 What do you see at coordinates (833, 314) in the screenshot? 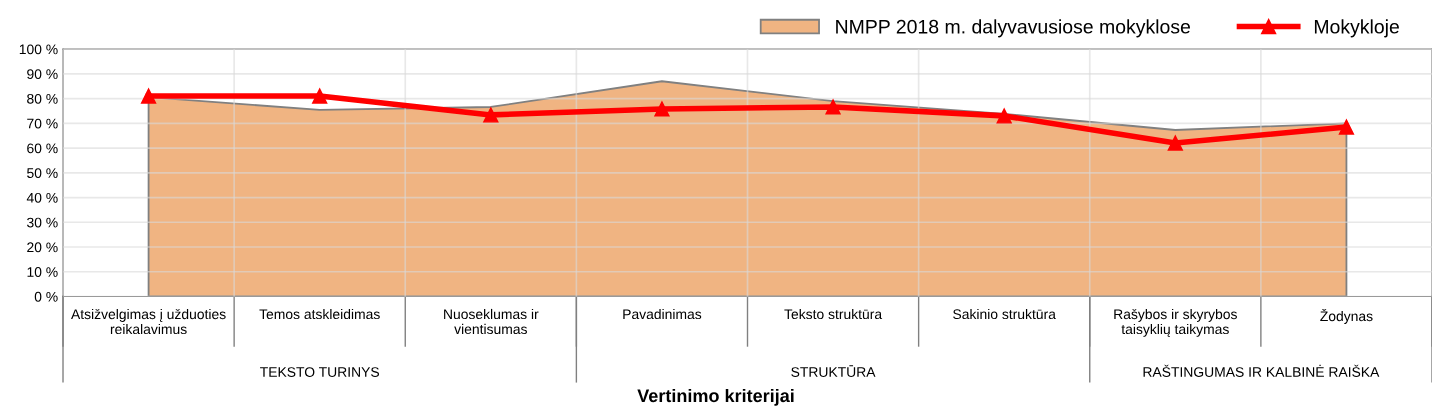
I see `x-tick-label: Teksto struktūra` at bounding box center [833, 314].